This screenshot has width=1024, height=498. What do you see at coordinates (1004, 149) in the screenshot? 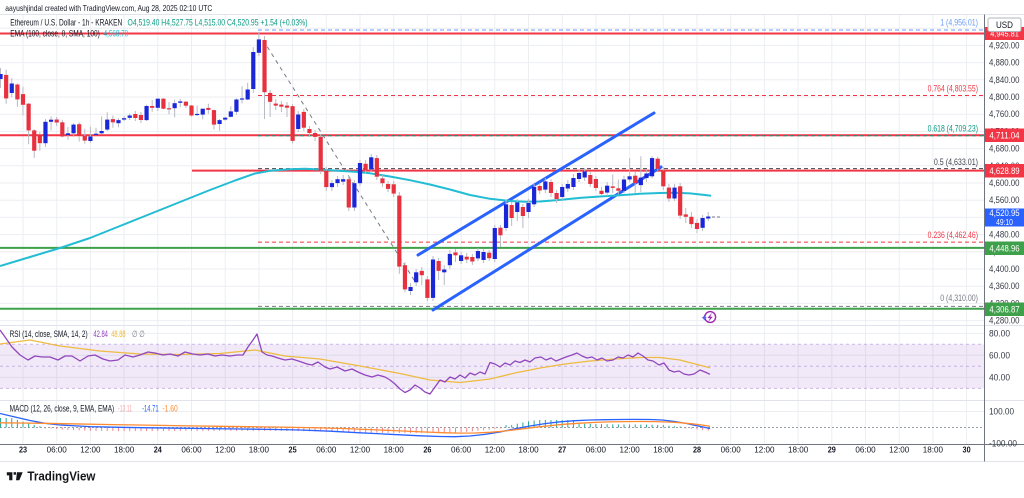
I see `svg-text: 4,680.00` at bounding box center [1004, 149].